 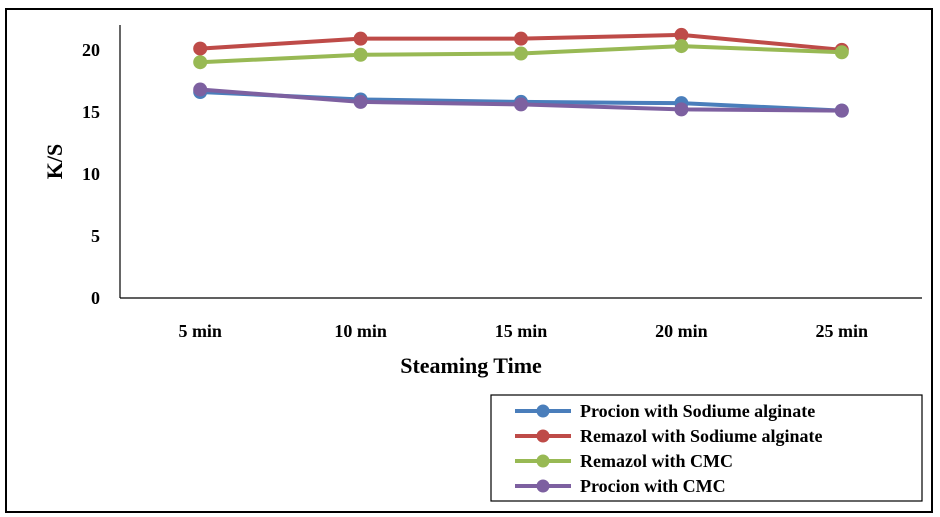 I want to click on x-tick-label: 10 min, so click(x=360, y=331).